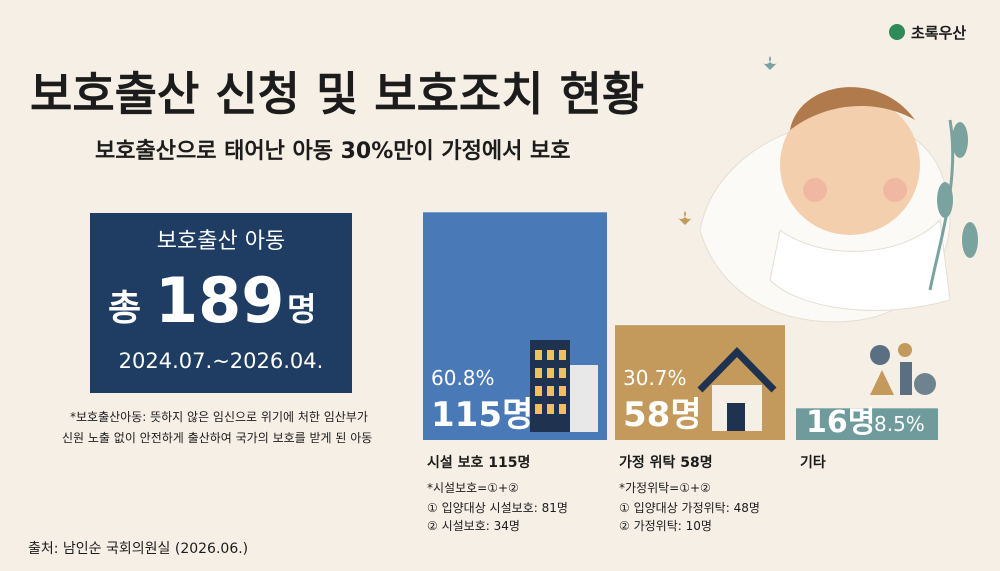 Image resolution: width=1000 pixels, height=571 pixels. What do you see at coordinates (124, 308) in the screenshot?
I see `summary-prefix: 총` at bounding box center [124, 308].